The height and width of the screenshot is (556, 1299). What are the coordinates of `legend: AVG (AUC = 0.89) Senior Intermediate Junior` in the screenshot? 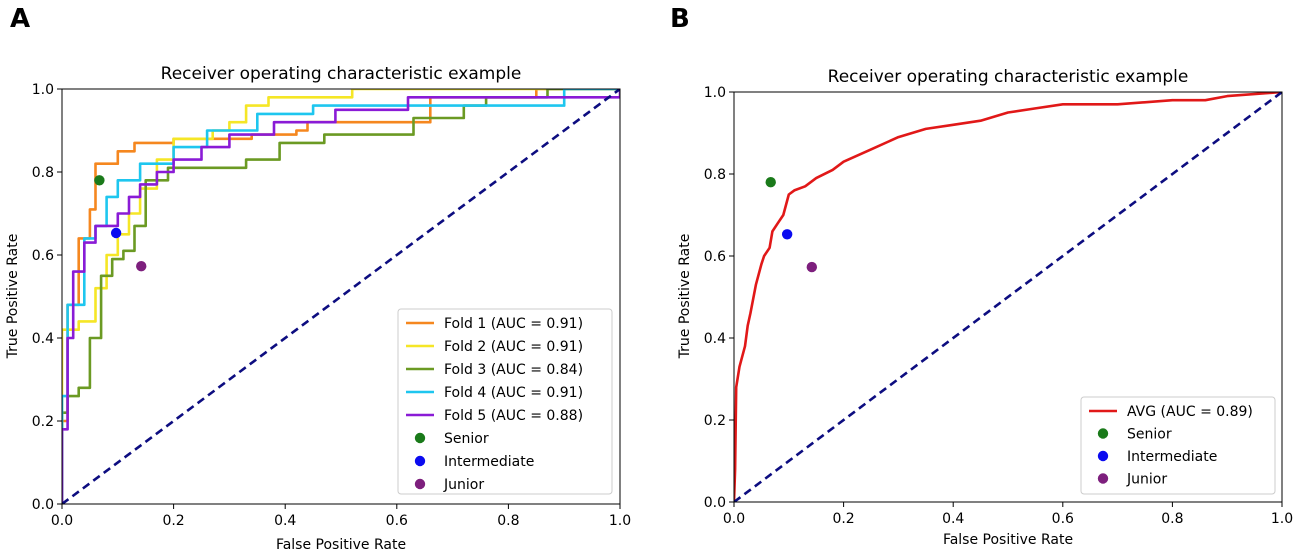 It's located at (1178, 445).